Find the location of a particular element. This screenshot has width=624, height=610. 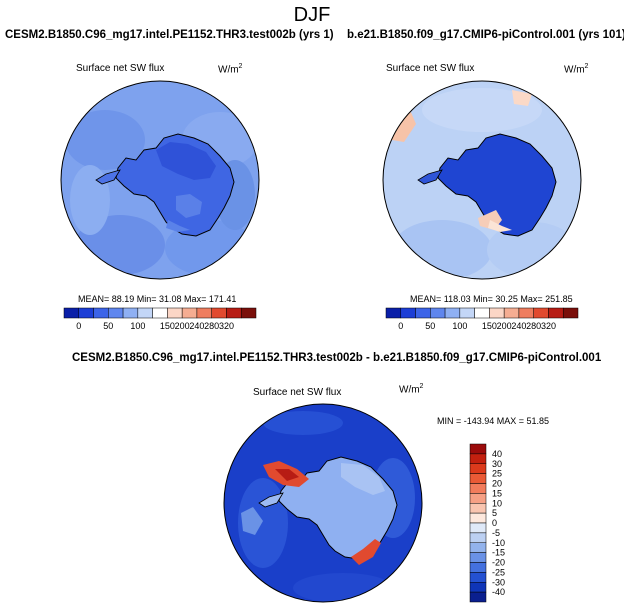

panel2-polar-map is located at coordinates (482, 180).